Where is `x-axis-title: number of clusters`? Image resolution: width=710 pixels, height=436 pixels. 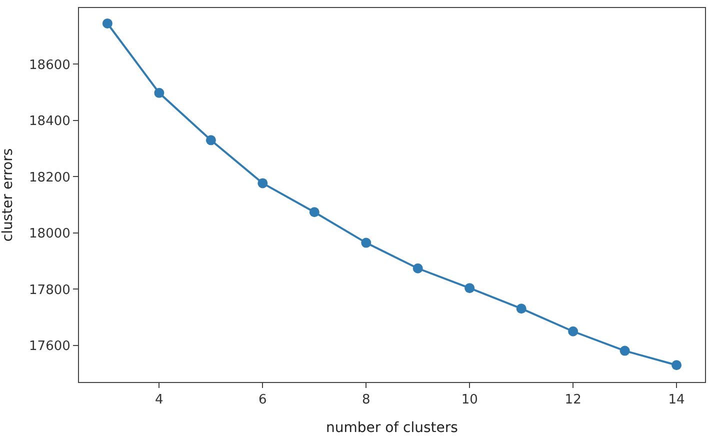 x-axis-title: number of clusters is located at coordinates (392, 428).